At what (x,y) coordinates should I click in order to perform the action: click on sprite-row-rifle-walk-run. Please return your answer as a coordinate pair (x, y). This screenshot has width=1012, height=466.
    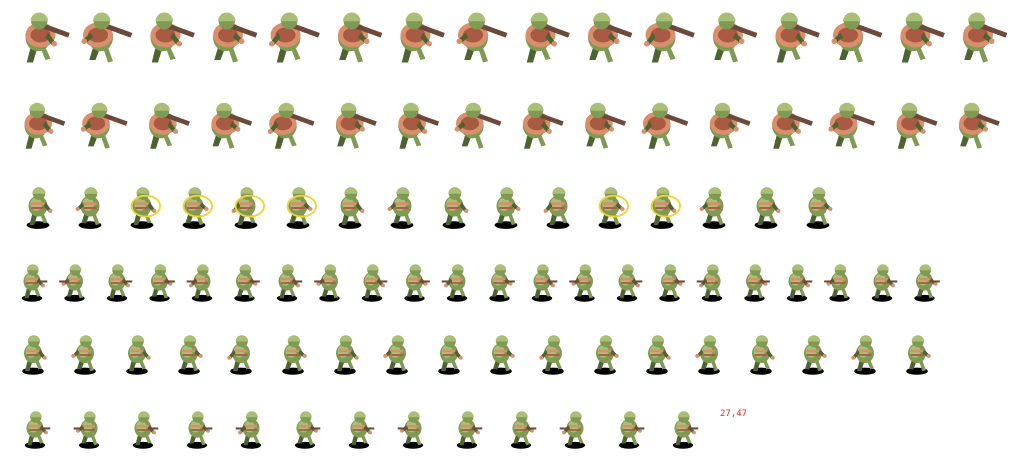
    Looking at the image, I should click on (480, 283).